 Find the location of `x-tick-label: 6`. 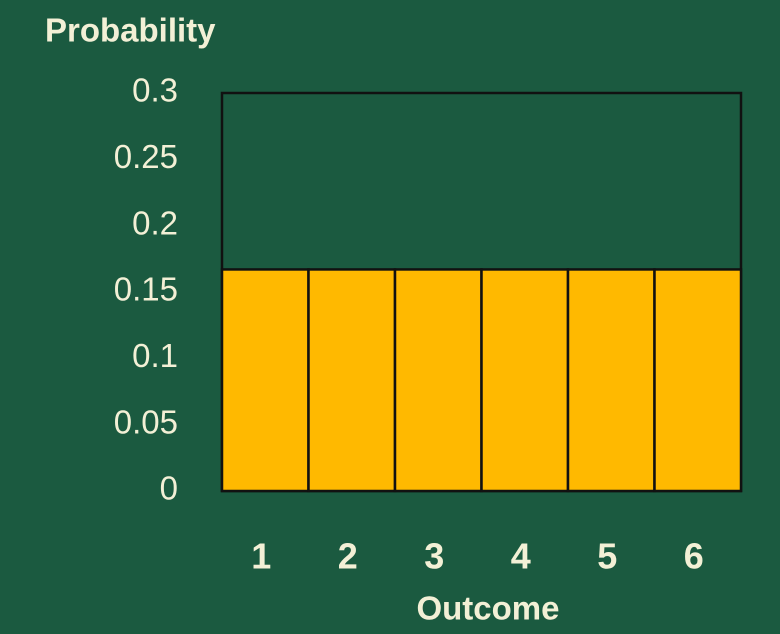

x-tick-label: 6 is located at coordinates (694, 556).